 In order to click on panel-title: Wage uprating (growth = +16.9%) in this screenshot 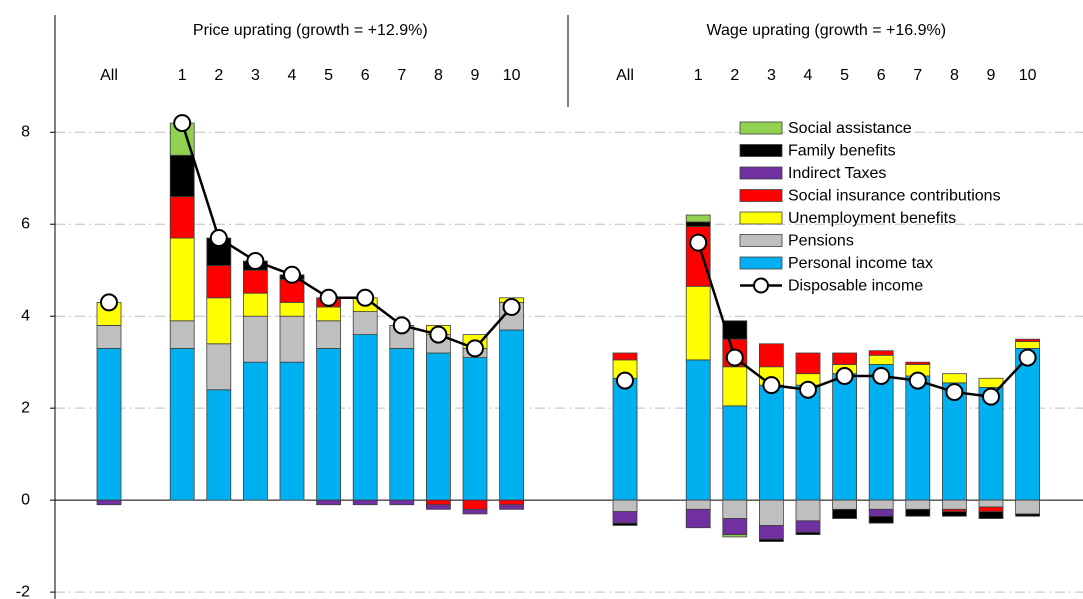, I will do `click(827, 30)`.